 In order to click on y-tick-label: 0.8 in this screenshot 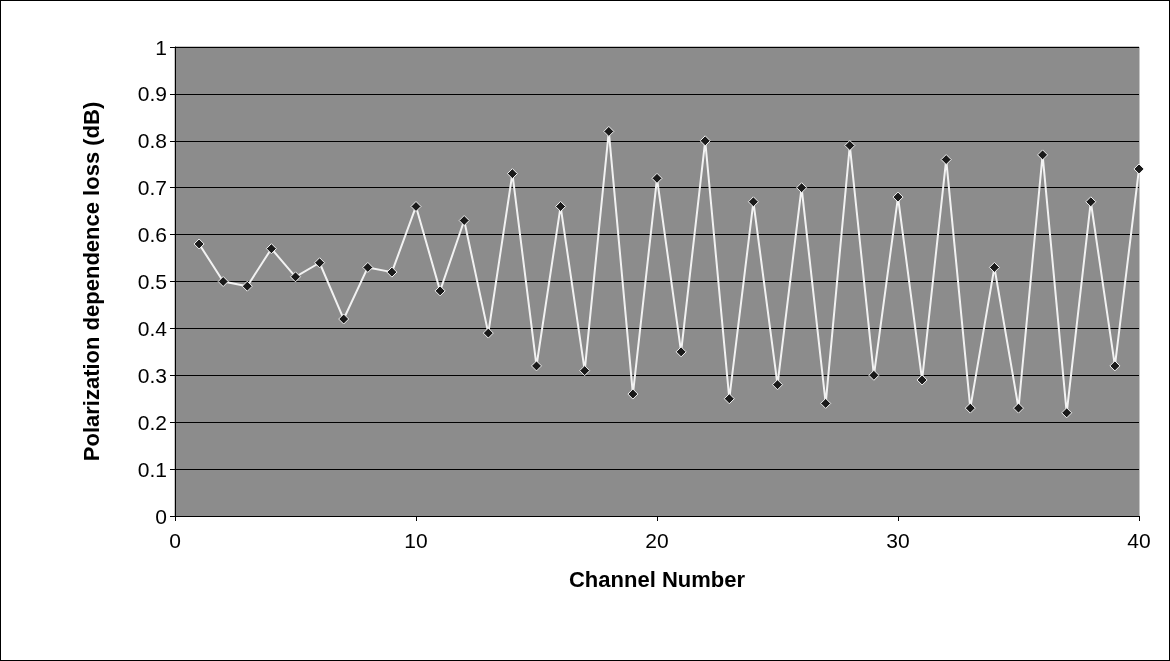, I will do `click(152, 141)`.